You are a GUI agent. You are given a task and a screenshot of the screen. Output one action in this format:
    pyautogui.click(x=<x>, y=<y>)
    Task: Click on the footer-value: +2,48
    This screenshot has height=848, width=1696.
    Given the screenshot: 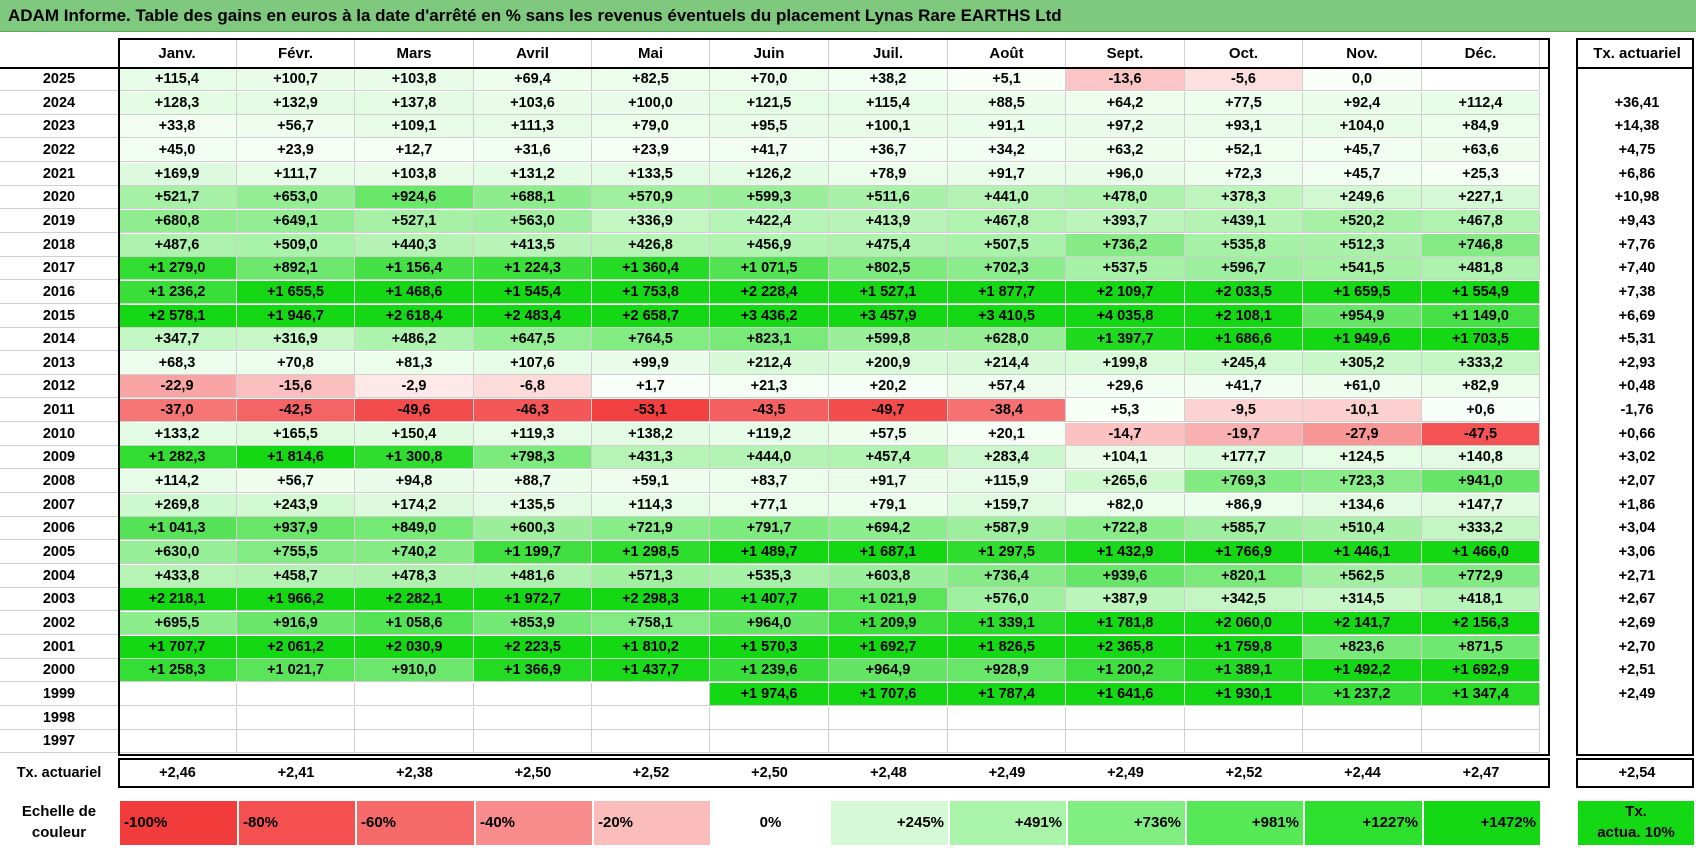 What is the action you would take?
    pyautogui.click(x=888, y=772)
    